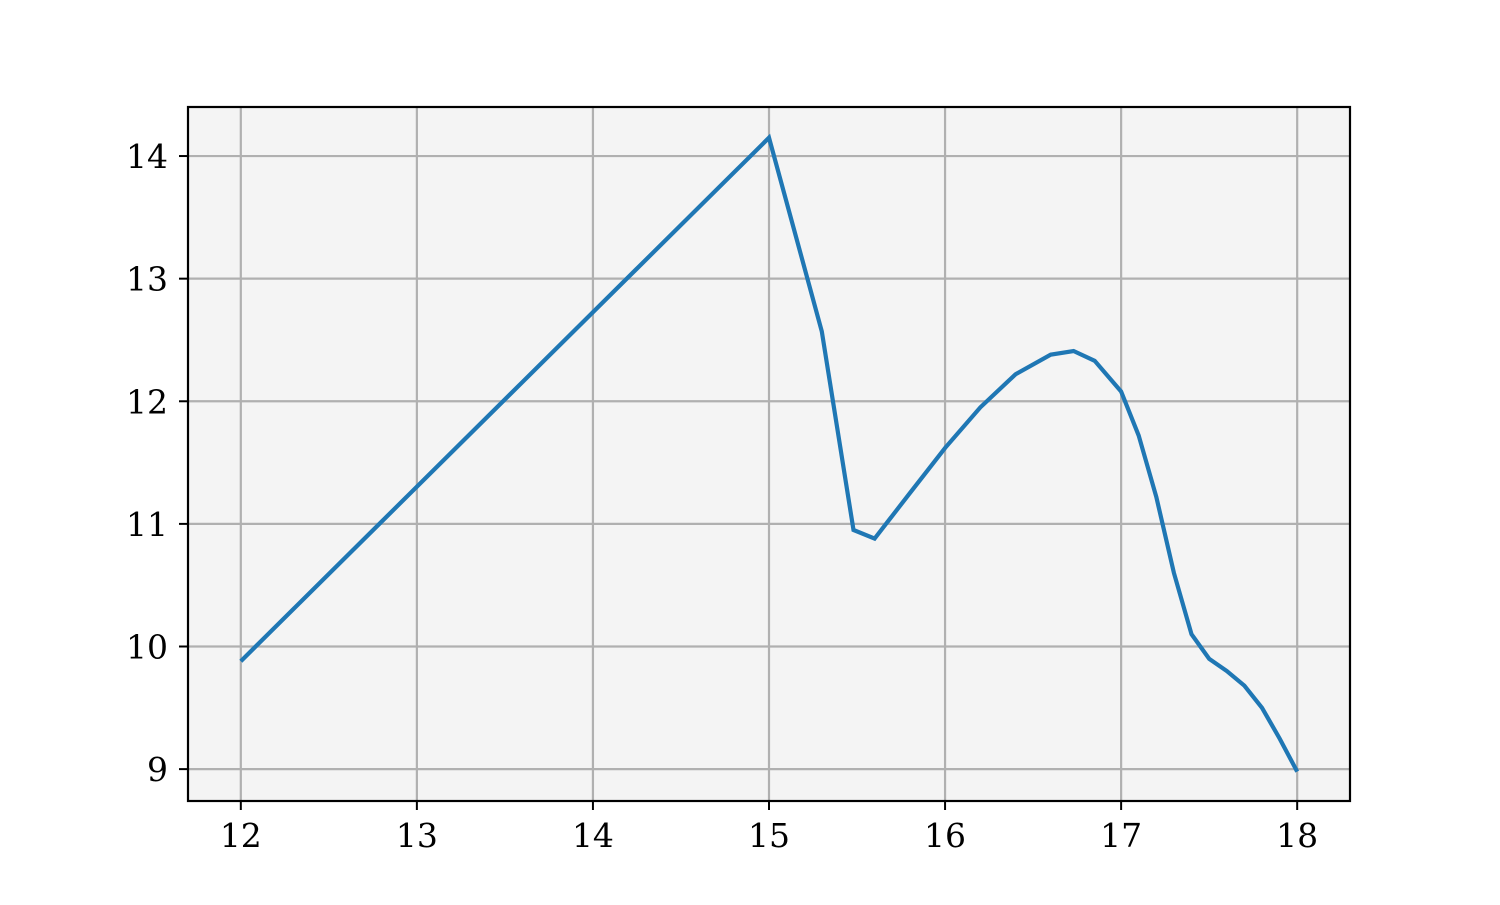 This screenshot has width=1500, height=905. What do you see at coordinates (157, 769) in the screenshot?
I see `y-tick-label: 9` at bounding box center [157, 769].